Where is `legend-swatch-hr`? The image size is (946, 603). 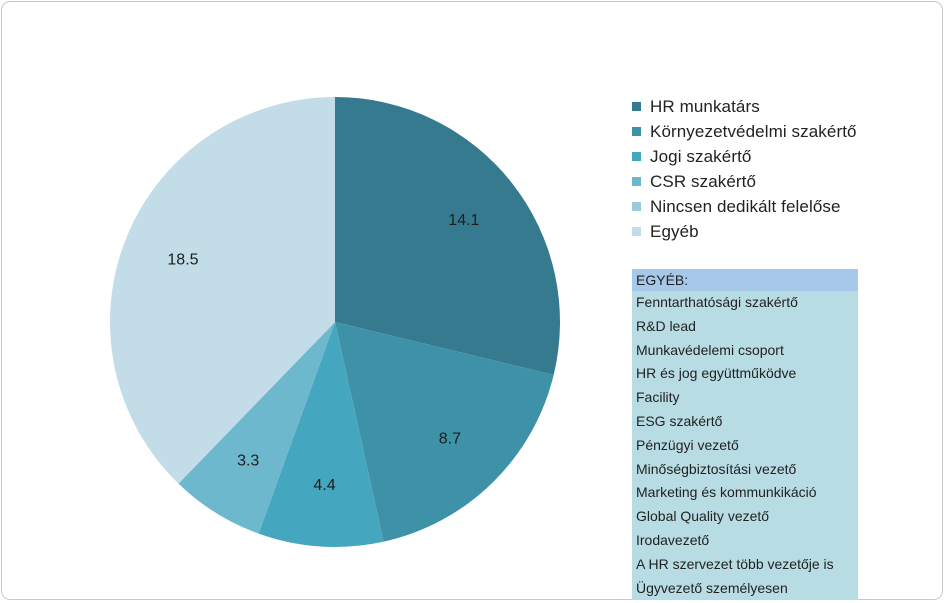 legend-swatch-hr is located at coordinates (636, 106).